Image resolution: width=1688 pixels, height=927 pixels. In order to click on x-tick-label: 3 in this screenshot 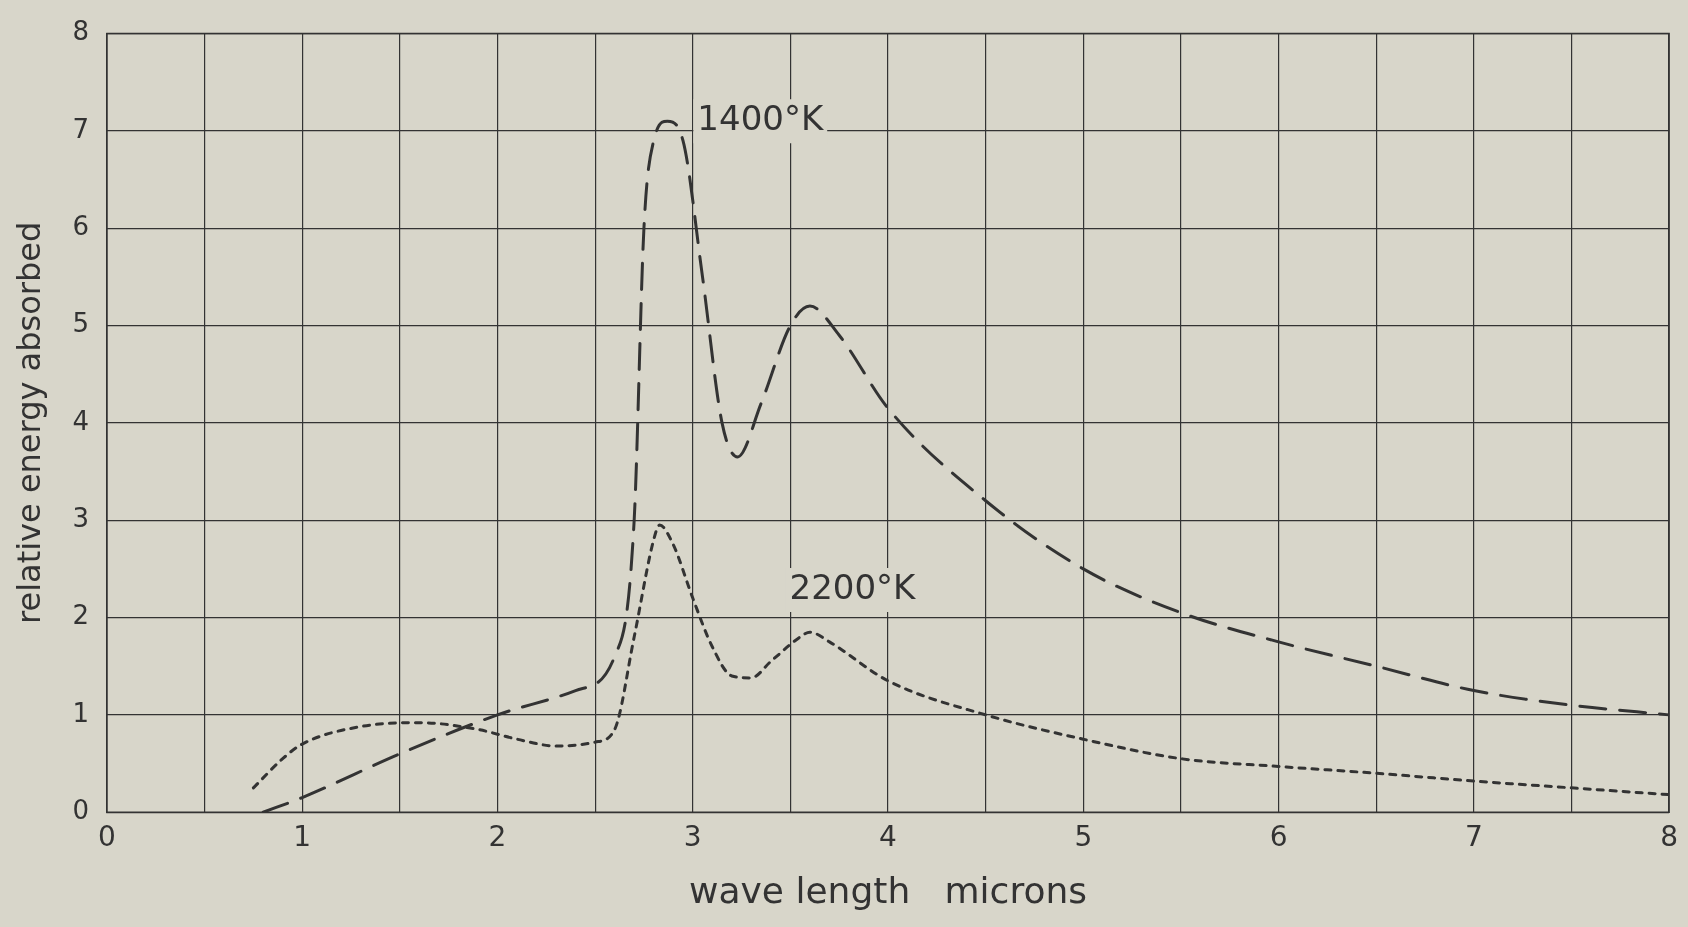, I will do `click(692, 837)`.